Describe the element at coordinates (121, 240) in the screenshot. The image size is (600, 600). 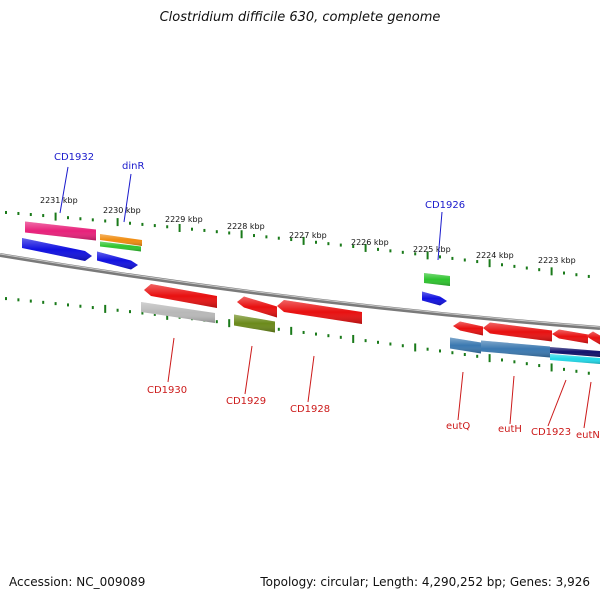
I see `dinR-cds-orange-shading` at that location.